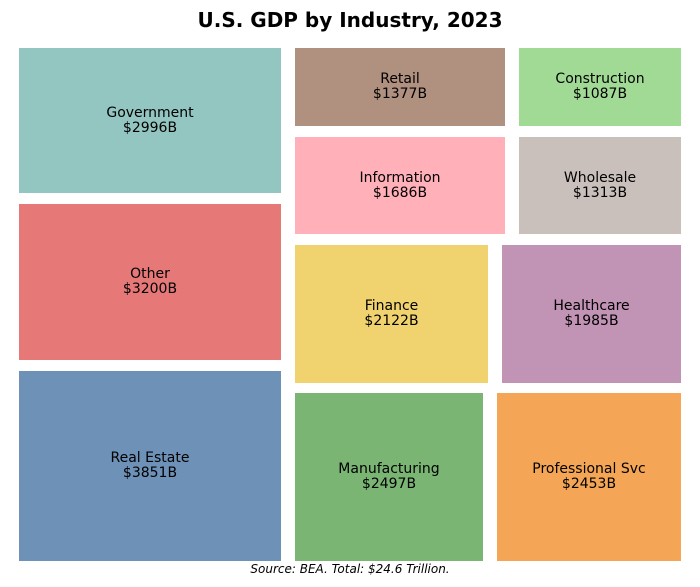 The width and height of the screenshot is (700, 587). Describe the element at coordinates (150, 127) in the screenshot. I see `tile-value: $2996B` at that location.